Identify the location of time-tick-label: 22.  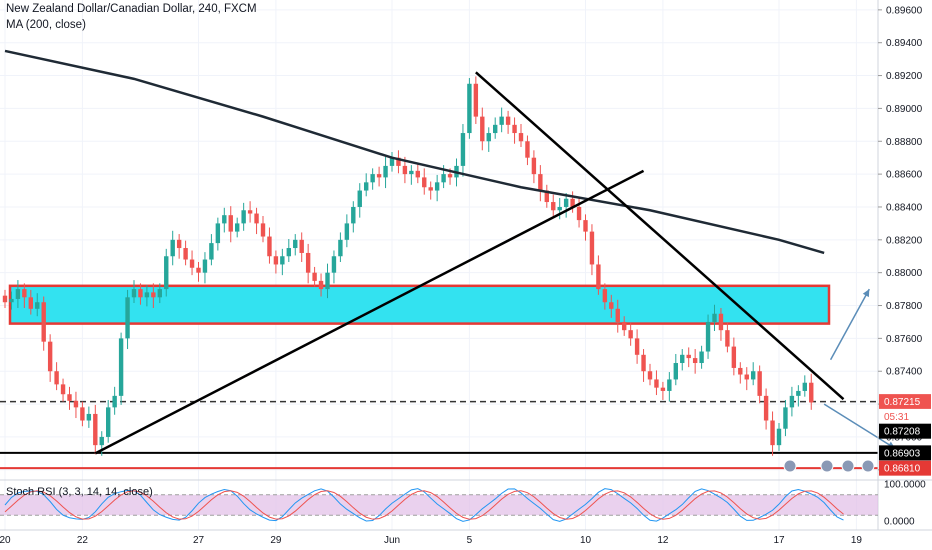
(83, 540).